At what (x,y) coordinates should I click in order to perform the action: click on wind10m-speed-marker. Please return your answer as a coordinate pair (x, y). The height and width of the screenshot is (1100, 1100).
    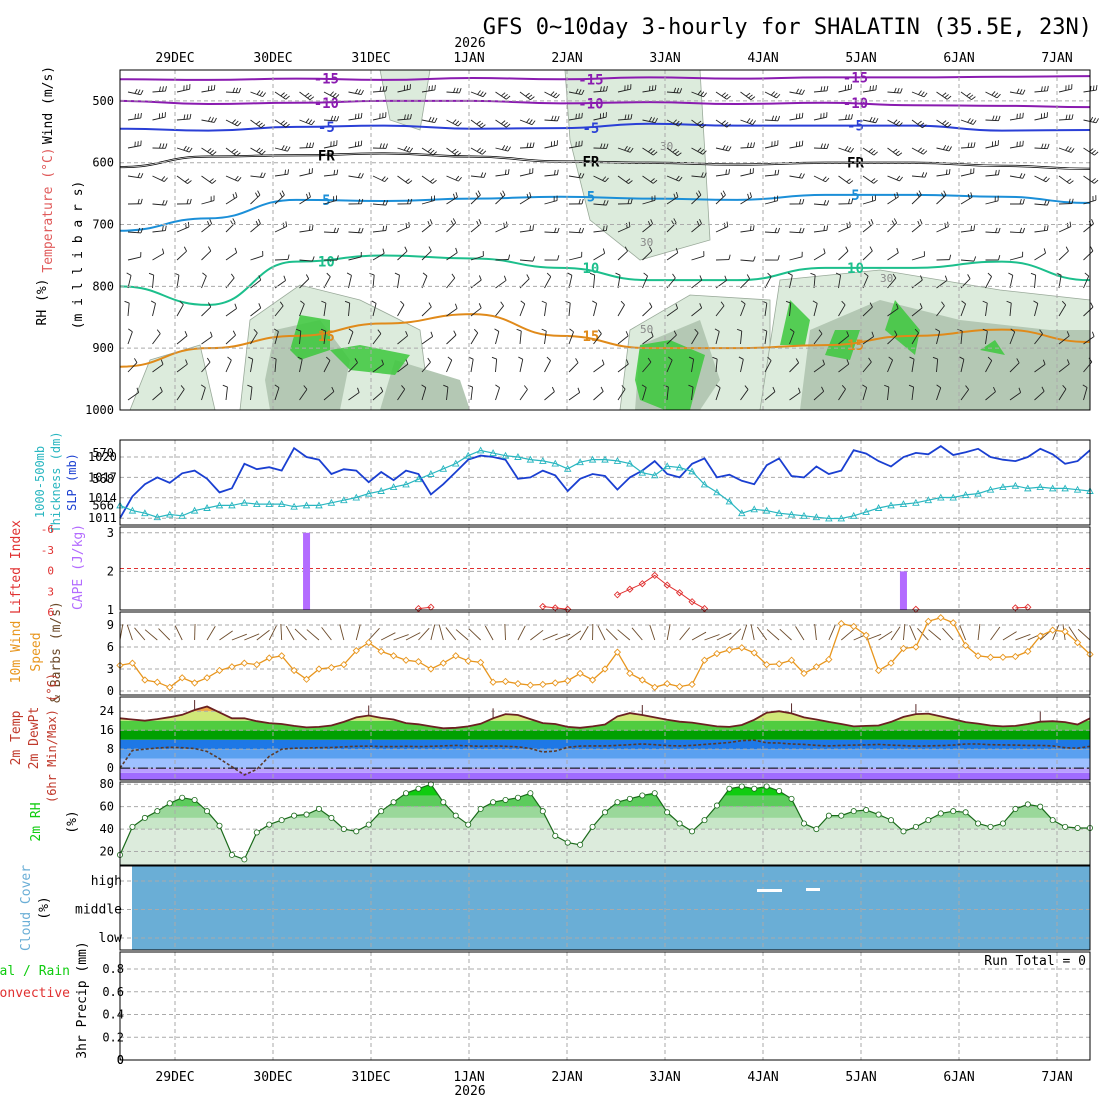
    Looking at the image, I should click on (990, 657).